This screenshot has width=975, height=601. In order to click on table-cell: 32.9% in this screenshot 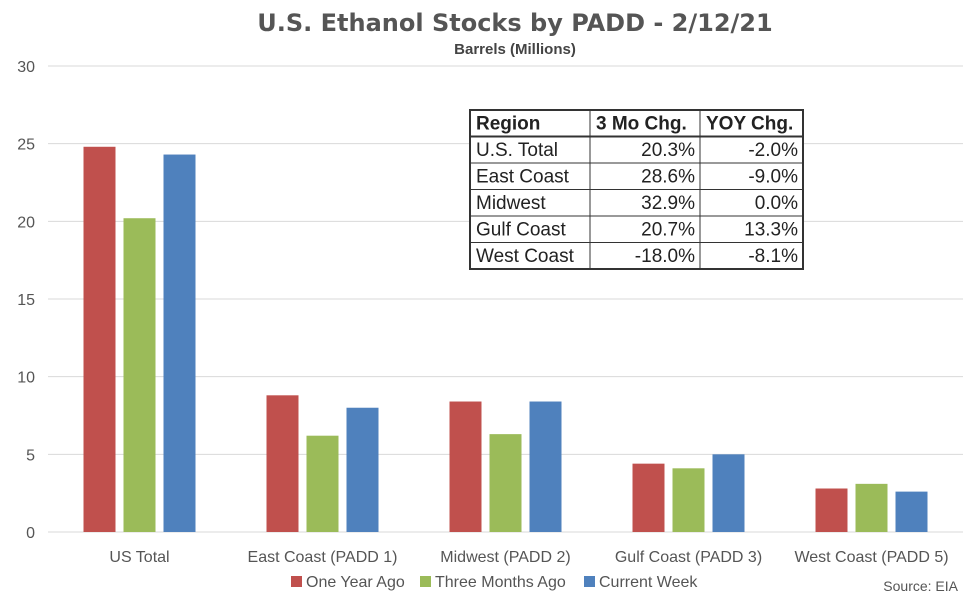, I will do `click(668, 203)`.